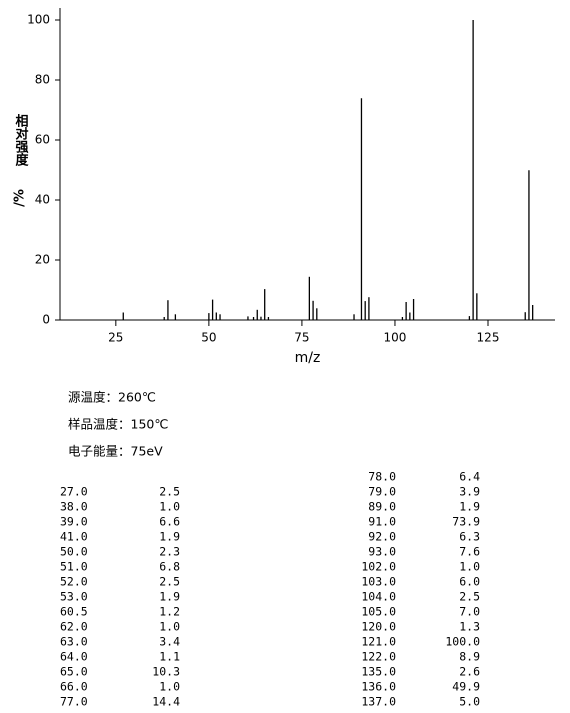 The width and height of the screenshot is (570, 713). I want to click on intensity-cell: 3.4, so click(169, 642).